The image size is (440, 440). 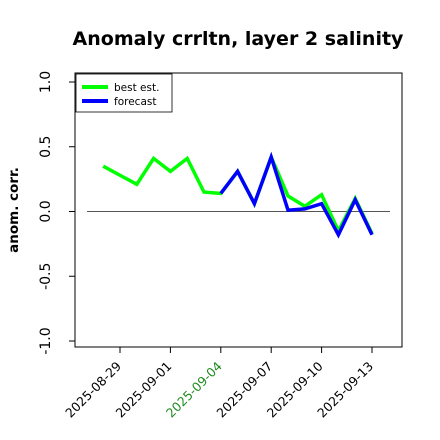 What do you see at coordinates (56, 213) in the screenshot?
I see `y-axis: -1.0 -0.5 0.0 0.5 1.0` at bounding box center [56, 213].